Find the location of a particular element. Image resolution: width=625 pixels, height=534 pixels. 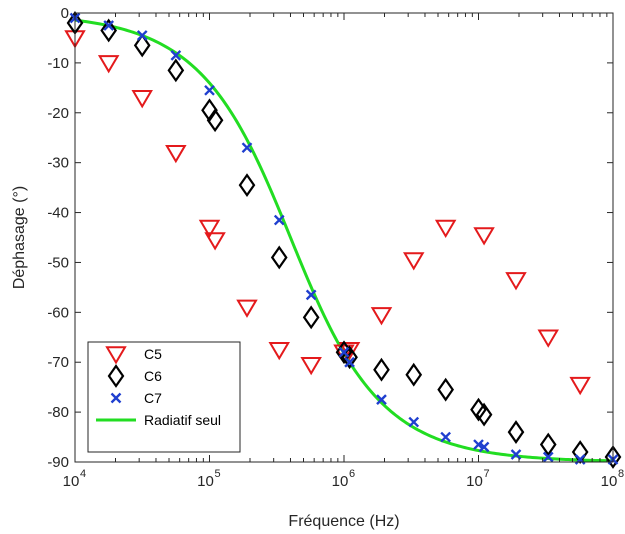

x-tick-exponent: 8 is located at coordinates (621, 474).